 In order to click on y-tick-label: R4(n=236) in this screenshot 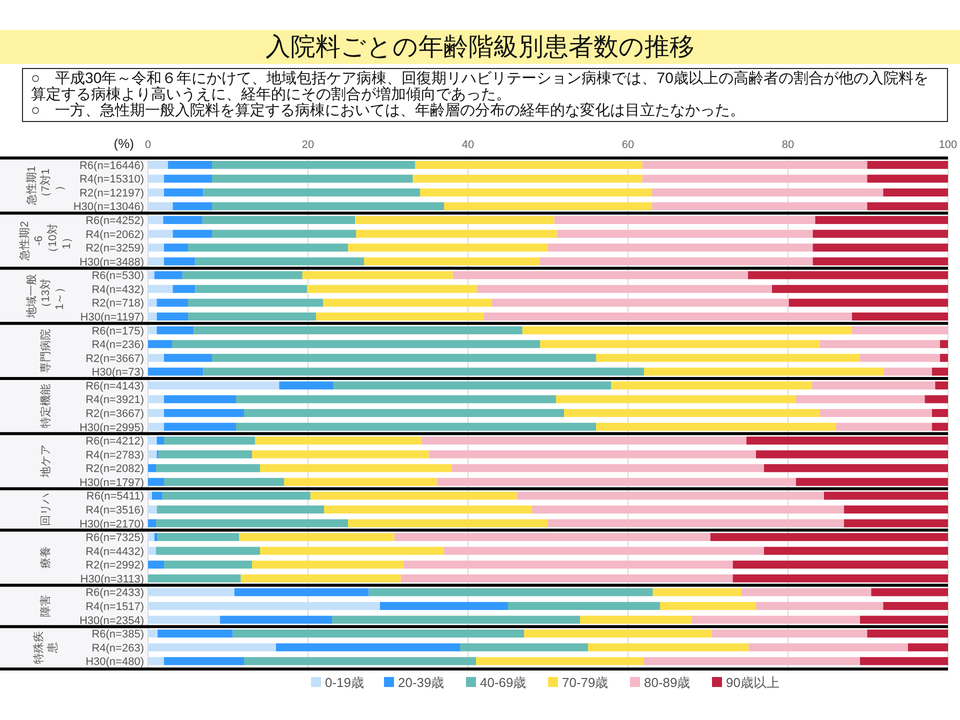, I will do `click(118, 345)`.